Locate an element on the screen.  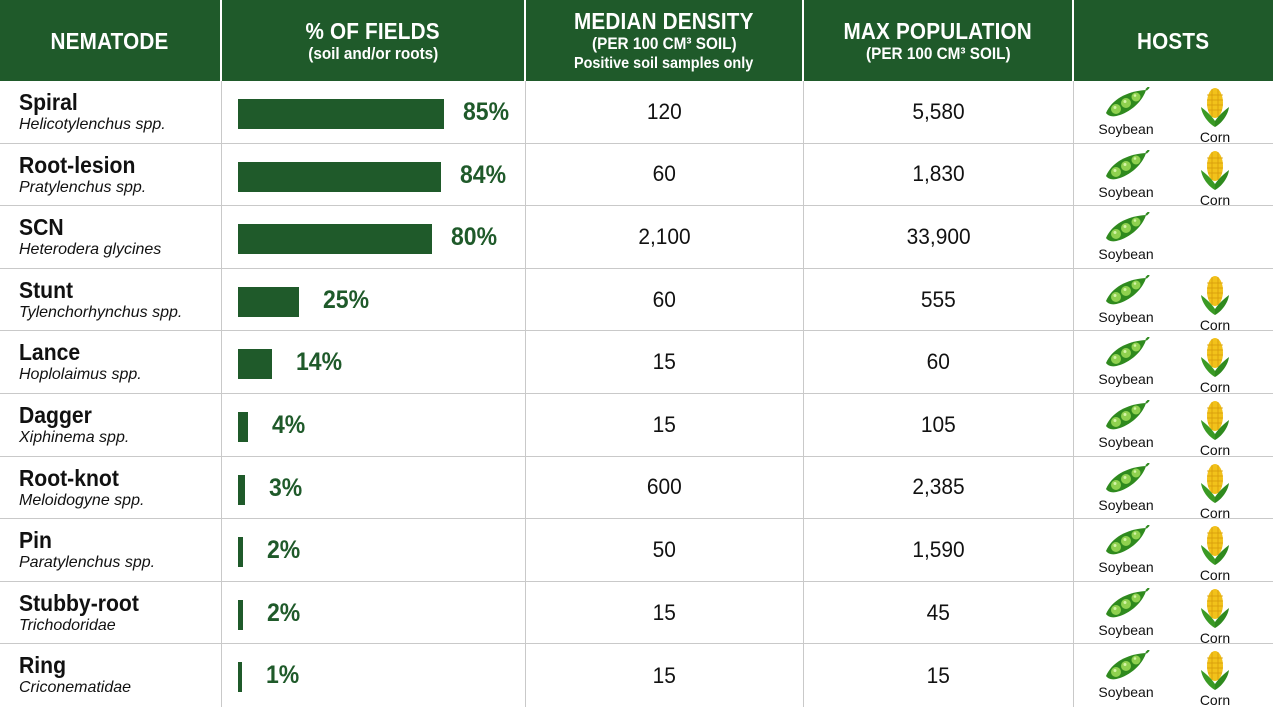
header-median-label: MEDIAN DENSITY is located at coordinates (664, 21).